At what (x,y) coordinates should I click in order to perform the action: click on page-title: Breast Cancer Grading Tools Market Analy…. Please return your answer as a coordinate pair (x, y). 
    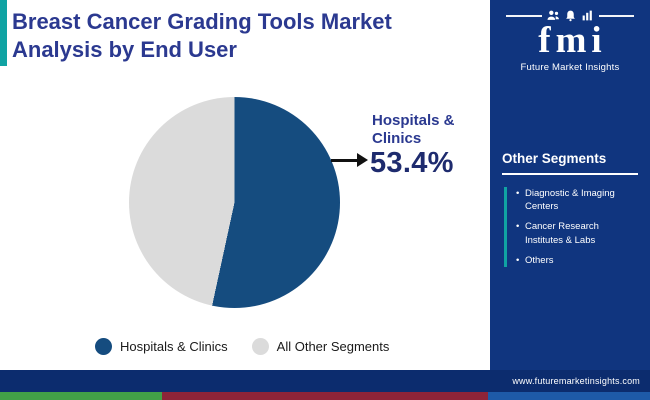
    Looking at the image, I should click on (202, 36).